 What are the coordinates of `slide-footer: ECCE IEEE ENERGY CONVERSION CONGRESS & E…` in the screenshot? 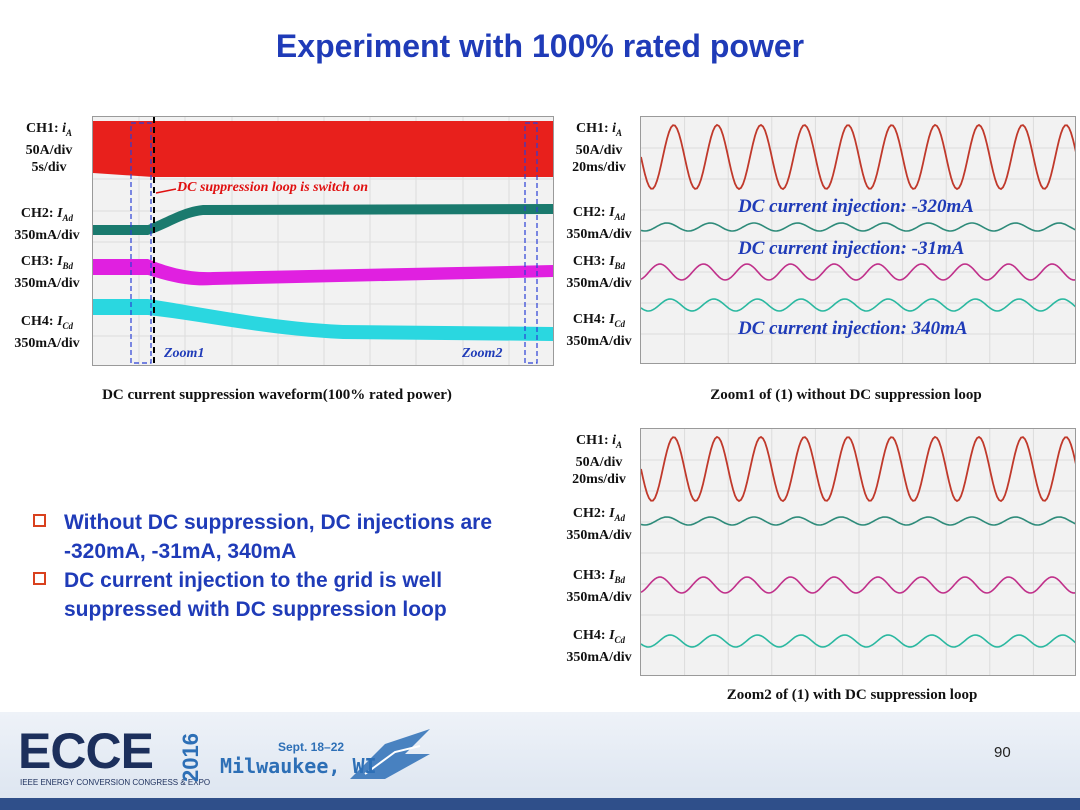 It's located at (540, 761).